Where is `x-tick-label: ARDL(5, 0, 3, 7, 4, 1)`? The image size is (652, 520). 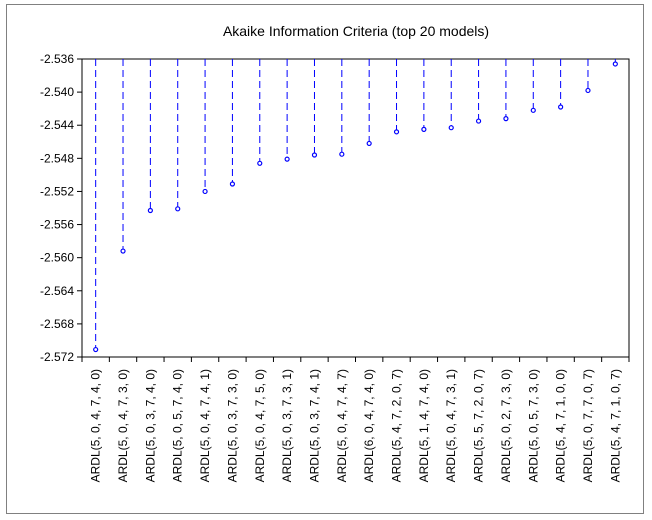
x-tick-label: ARDL(5, 0, 3, 7, 4, 1) is located at coordinates (314, 425).